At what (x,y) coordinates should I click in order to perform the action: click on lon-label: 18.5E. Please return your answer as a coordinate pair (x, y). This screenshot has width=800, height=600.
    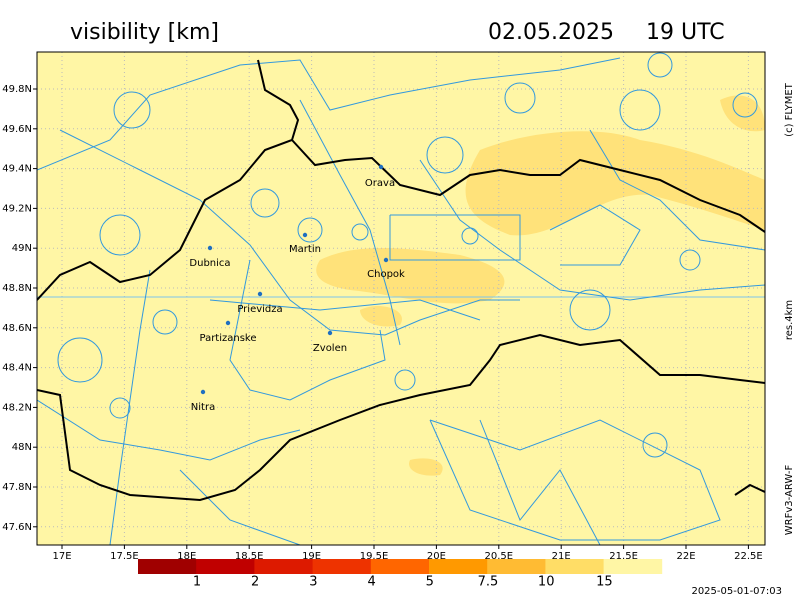
    Looking at the image, I should click on (249, 556).